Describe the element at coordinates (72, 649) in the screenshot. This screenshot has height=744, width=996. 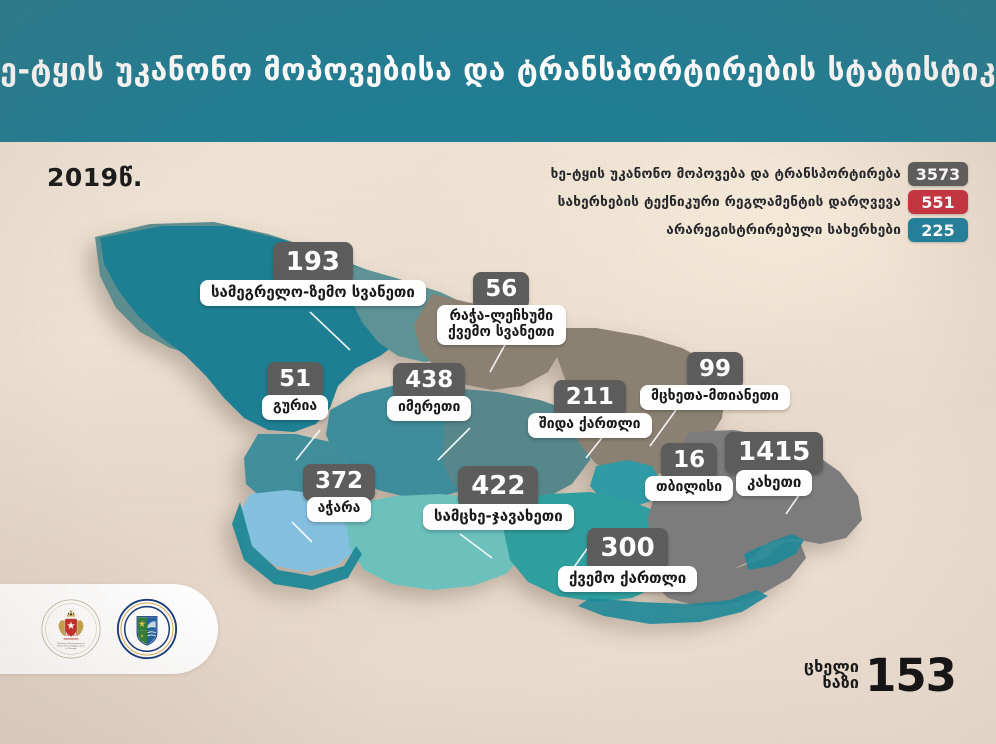
I see `svg-text: of Georgia` at that location.